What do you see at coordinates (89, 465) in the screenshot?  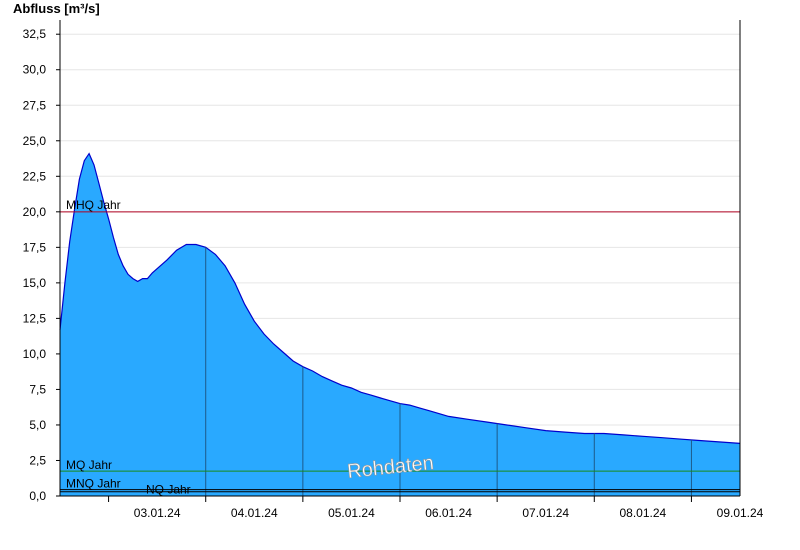 I see `reference-line-label: MQ Jahr` at bounding box center [89, 465].